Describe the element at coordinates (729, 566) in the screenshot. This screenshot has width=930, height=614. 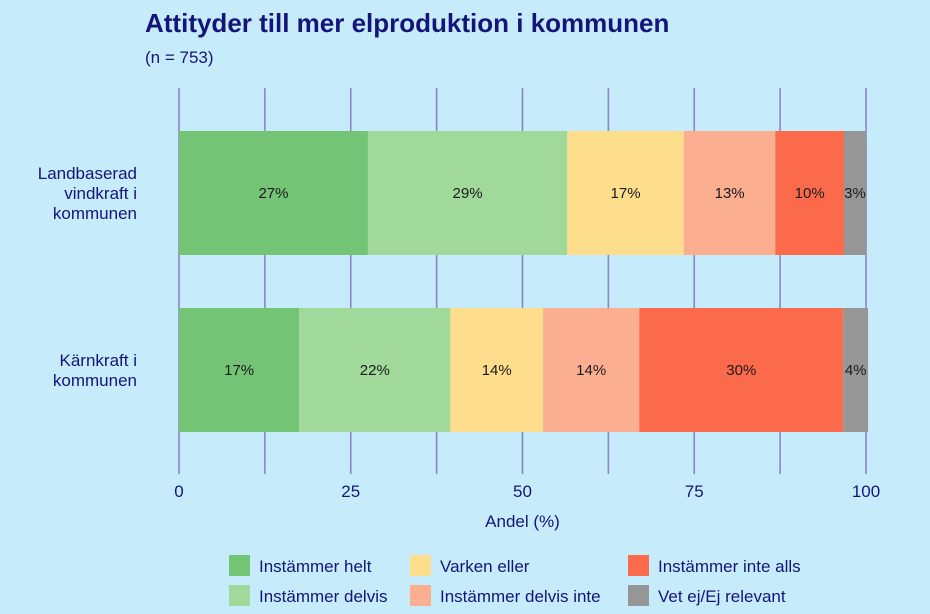
I see `legend-label: Instämmer inte alls` at that location.